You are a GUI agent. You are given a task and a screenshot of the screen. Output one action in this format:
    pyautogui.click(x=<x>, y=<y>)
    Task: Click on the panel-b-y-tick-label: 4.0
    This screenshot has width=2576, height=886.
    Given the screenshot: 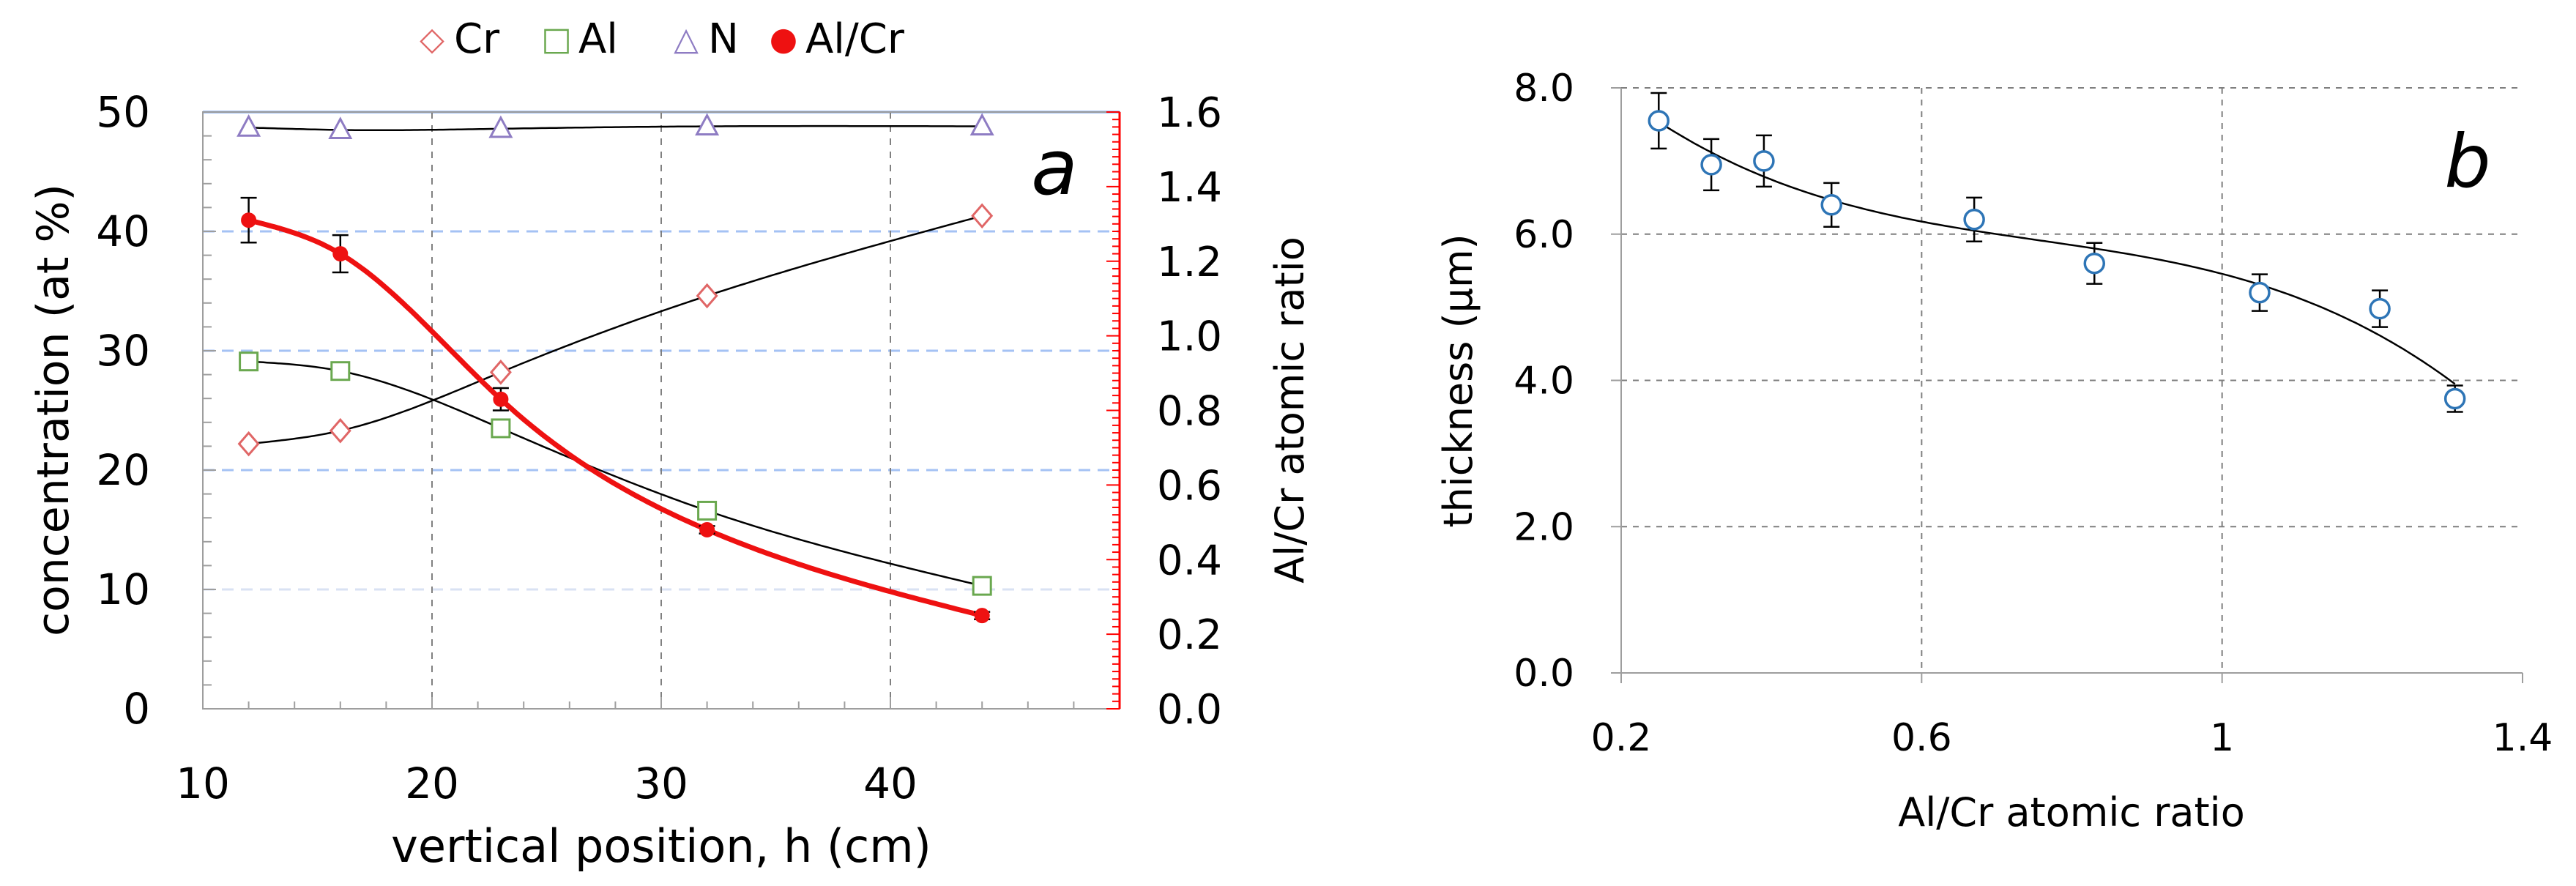 What is the action you would take?
    pyautogui.click(x=1544, y=381)
    